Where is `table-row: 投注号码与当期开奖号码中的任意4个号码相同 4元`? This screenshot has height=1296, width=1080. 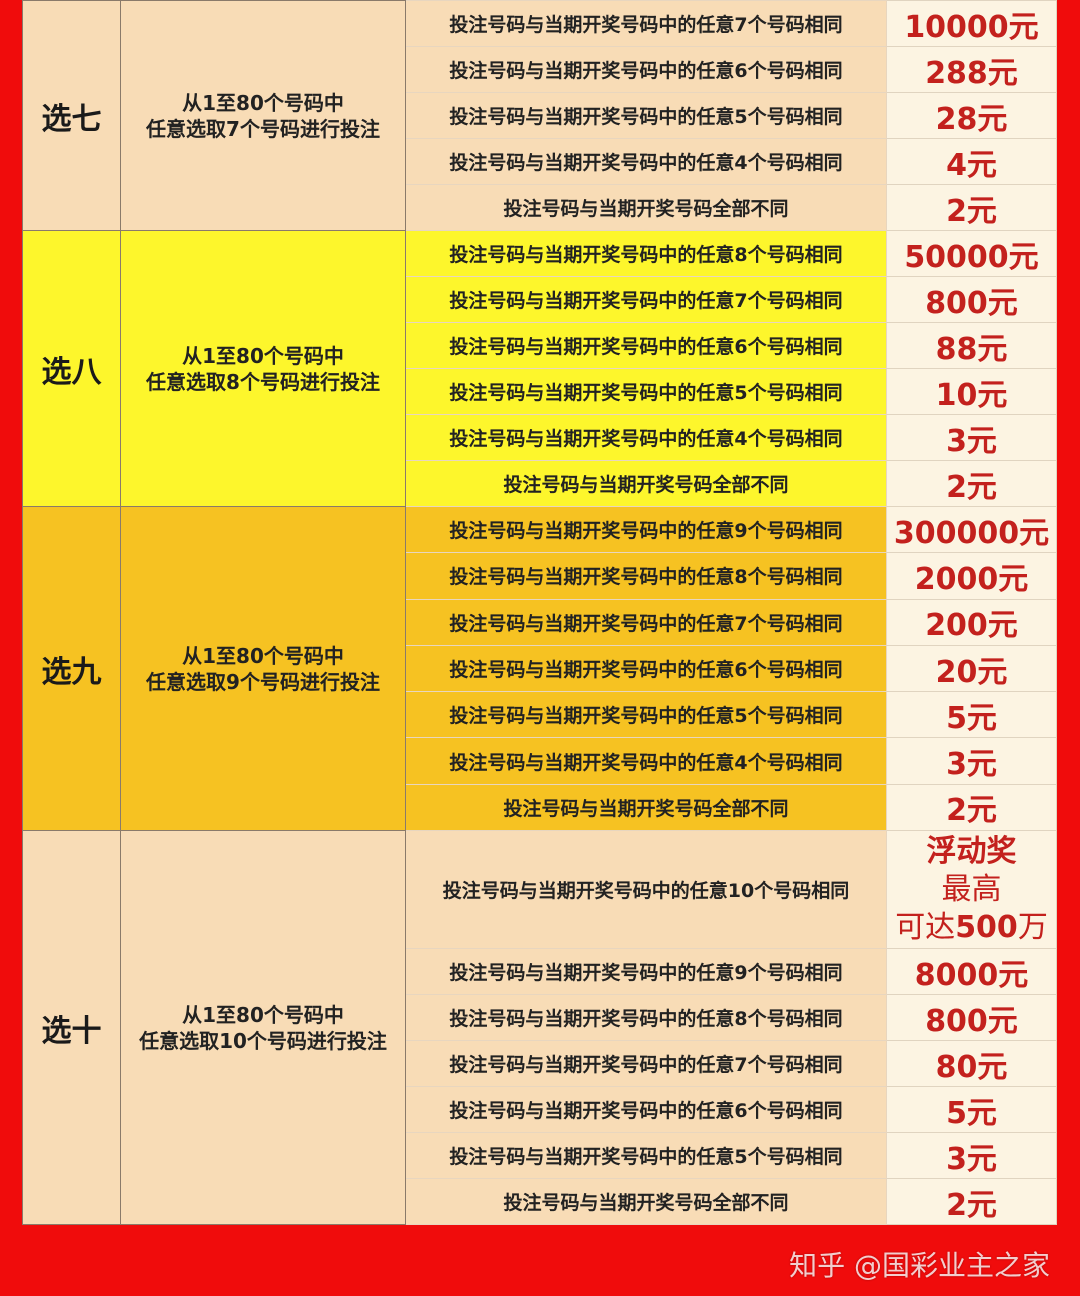
table-row: 投注号码与当期开奖号码中的任意4个号码相同 4元 is located at coordinates (540, 161).